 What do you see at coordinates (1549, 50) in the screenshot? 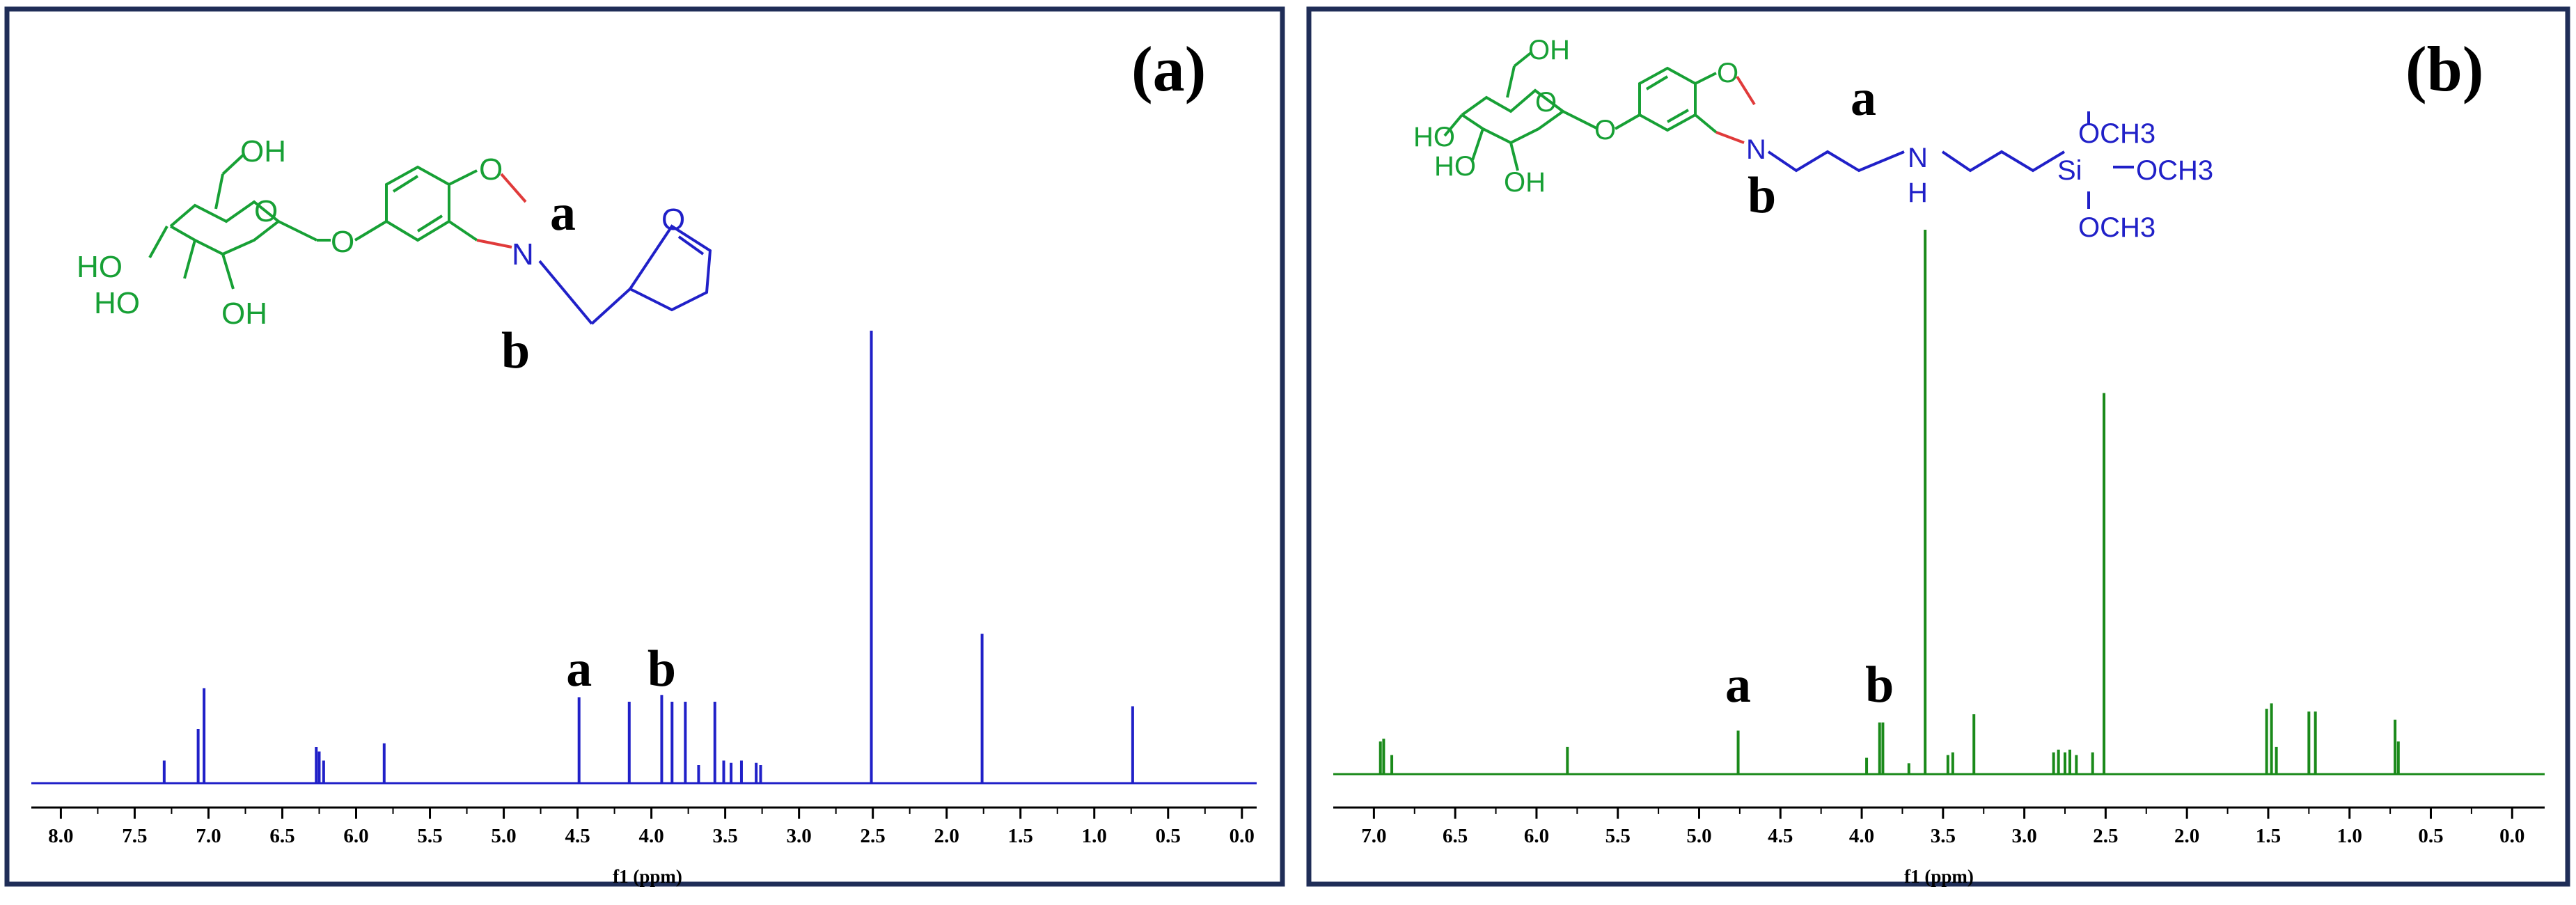
I see `struct-b-oh-top: OH` at bounding box center [1549, 50].